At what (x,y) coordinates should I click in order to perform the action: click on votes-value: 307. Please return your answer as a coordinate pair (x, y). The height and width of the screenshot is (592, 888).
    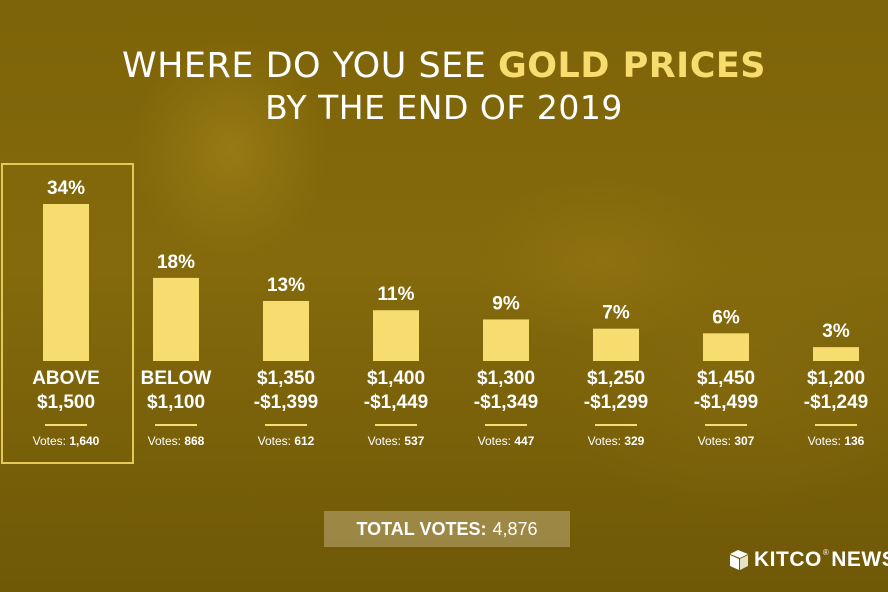
    Looking at the image, I should click on (744, 441).